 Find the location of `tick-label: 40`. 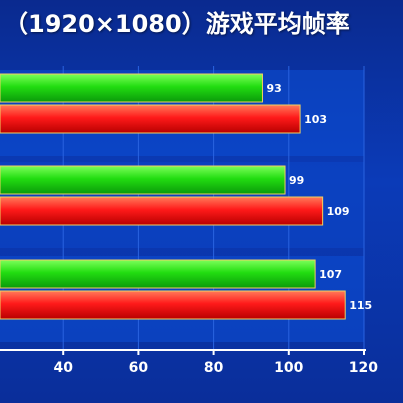

tick-label: 40 is located at coordinates (63, 368).